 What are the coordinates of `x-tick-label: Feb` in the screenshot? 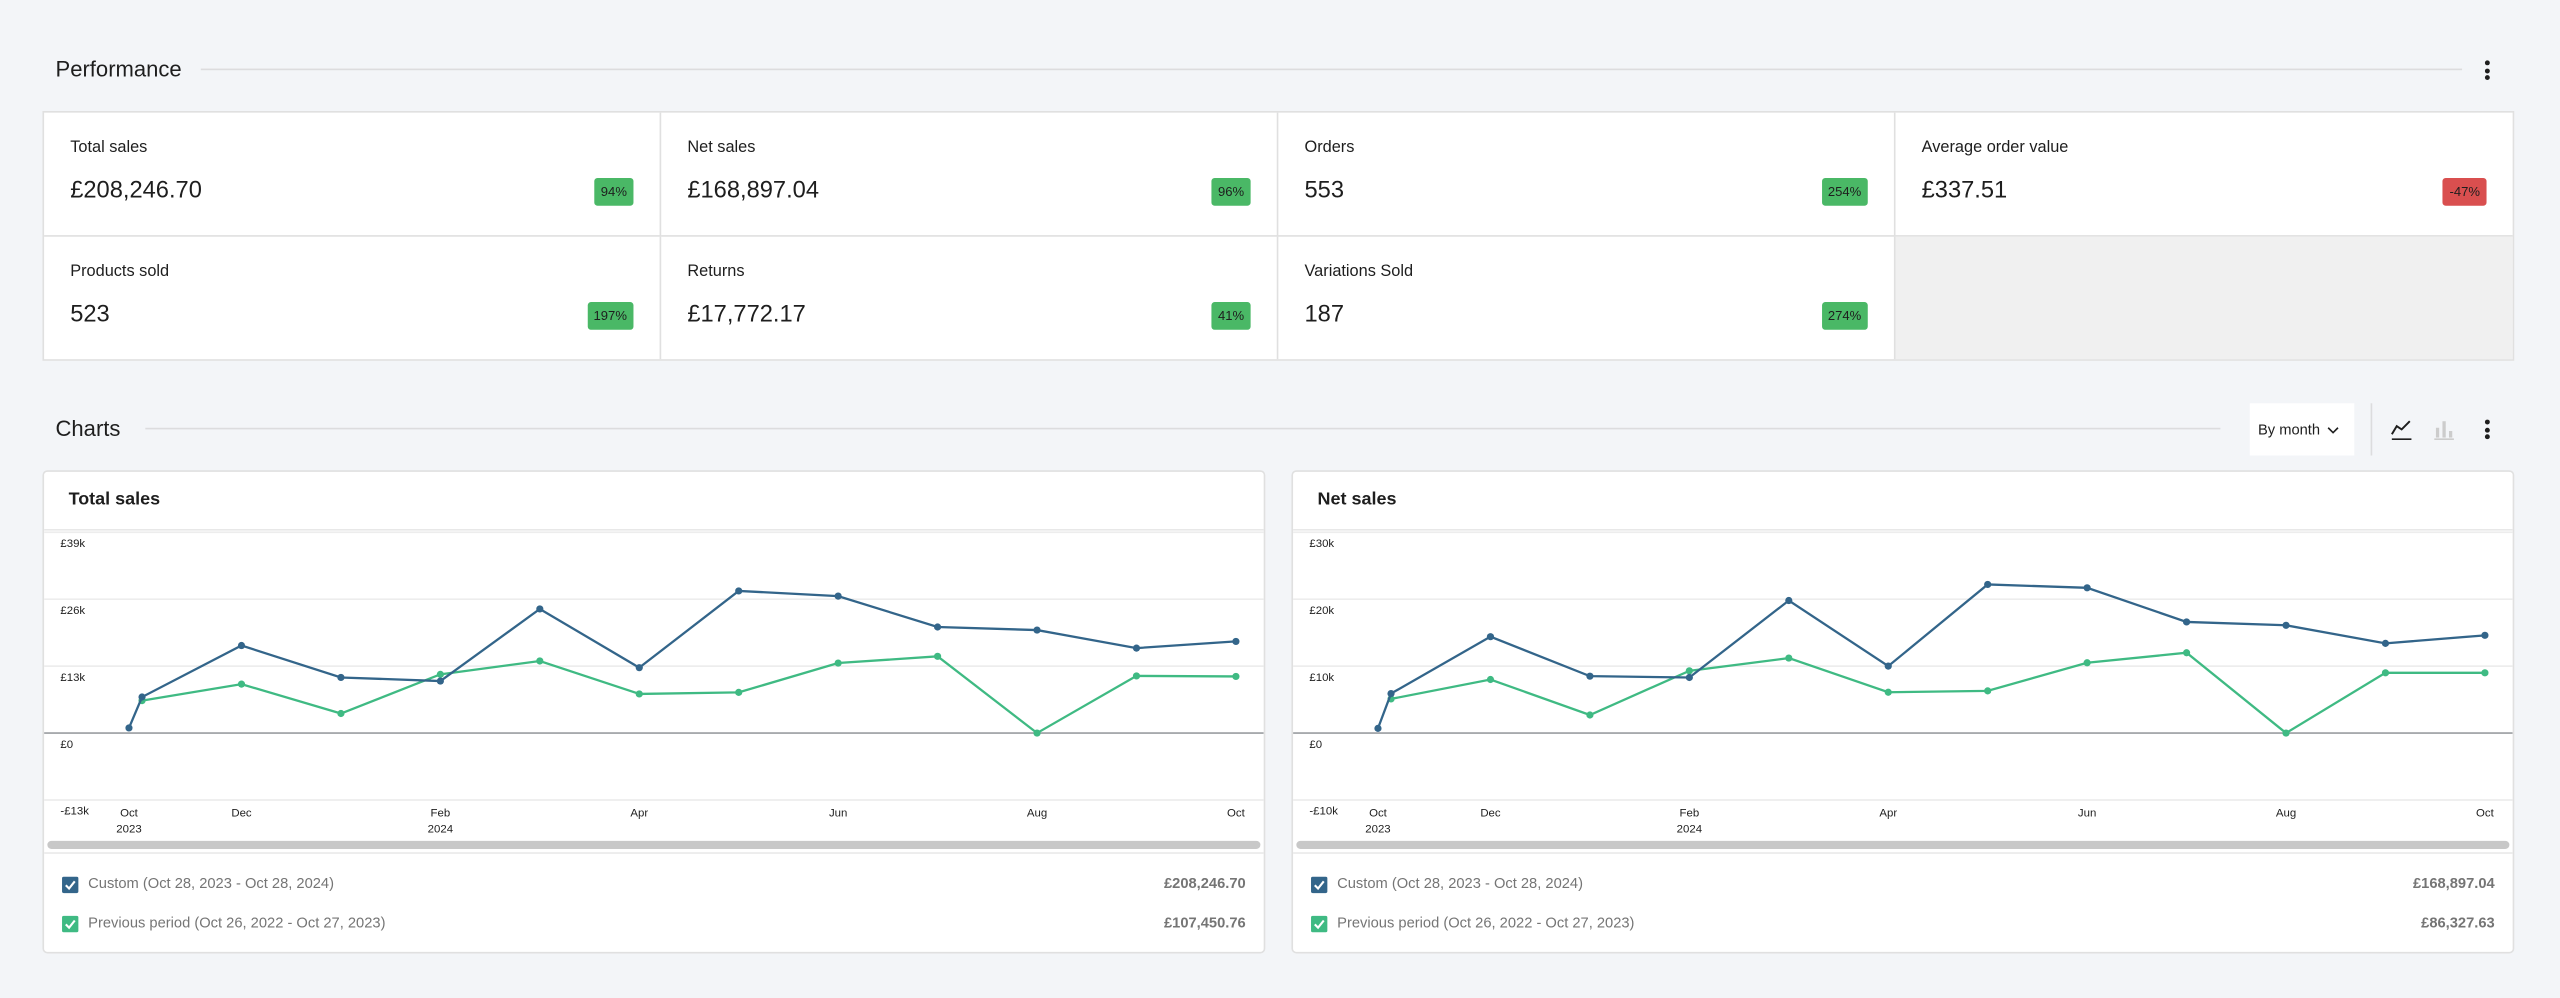 It's located at (441, 813).